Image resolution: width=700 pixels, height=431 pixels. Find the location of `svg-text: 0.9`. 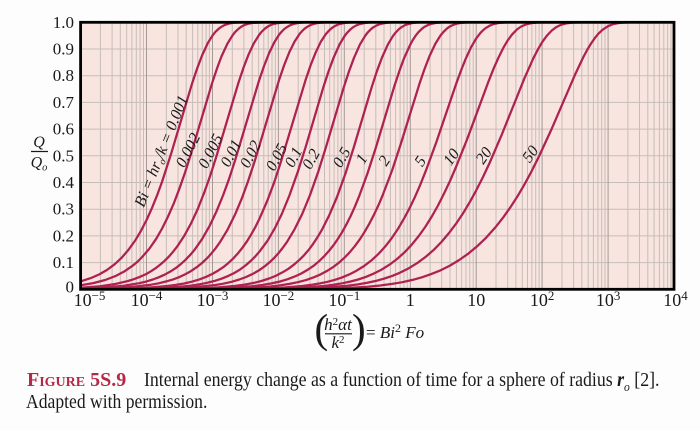

svg-text: 0.9 is located at coordinates (63, 49).